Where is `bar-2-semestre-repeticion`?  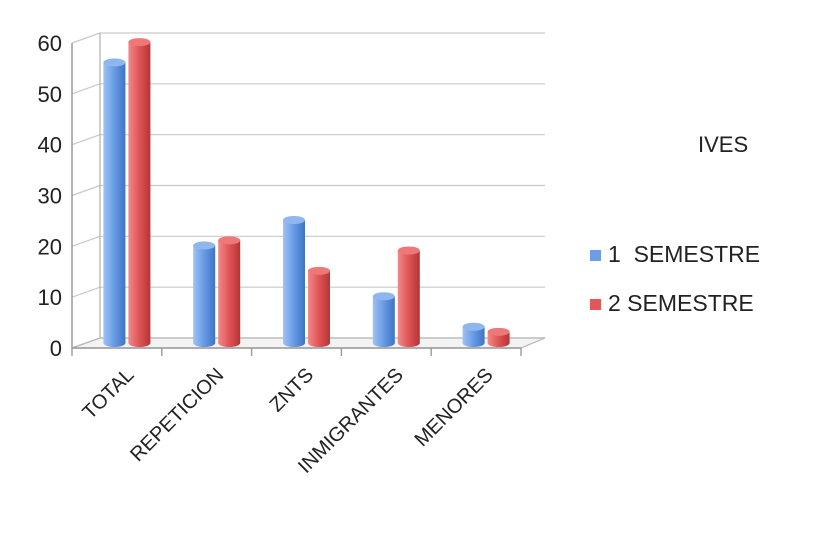 bar-2-semestre-repeticion is located at coordinates (229, 291).